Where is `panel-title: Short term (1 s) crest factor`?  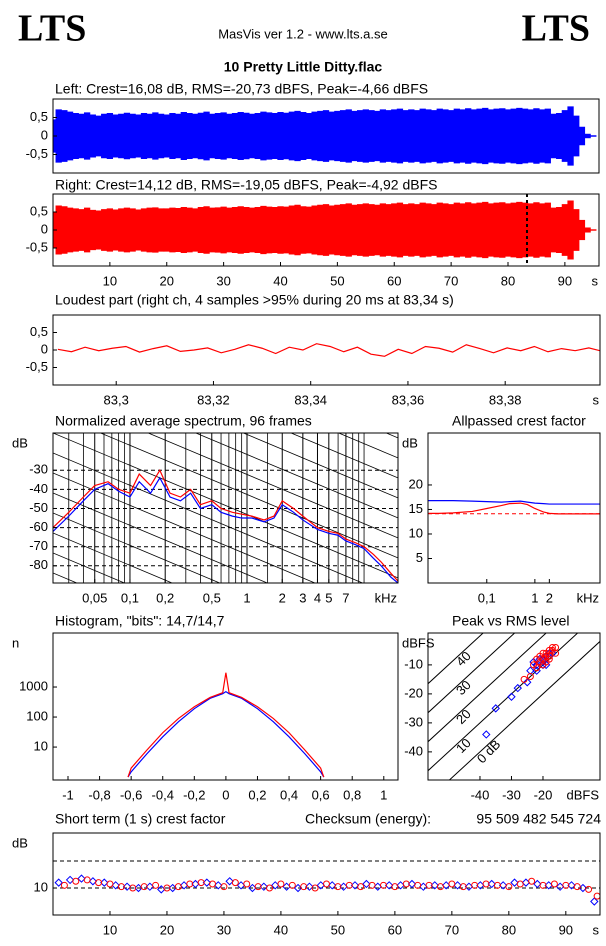 panel-title: Short term (1 s) crest factor is located at coordinates (140, 819).